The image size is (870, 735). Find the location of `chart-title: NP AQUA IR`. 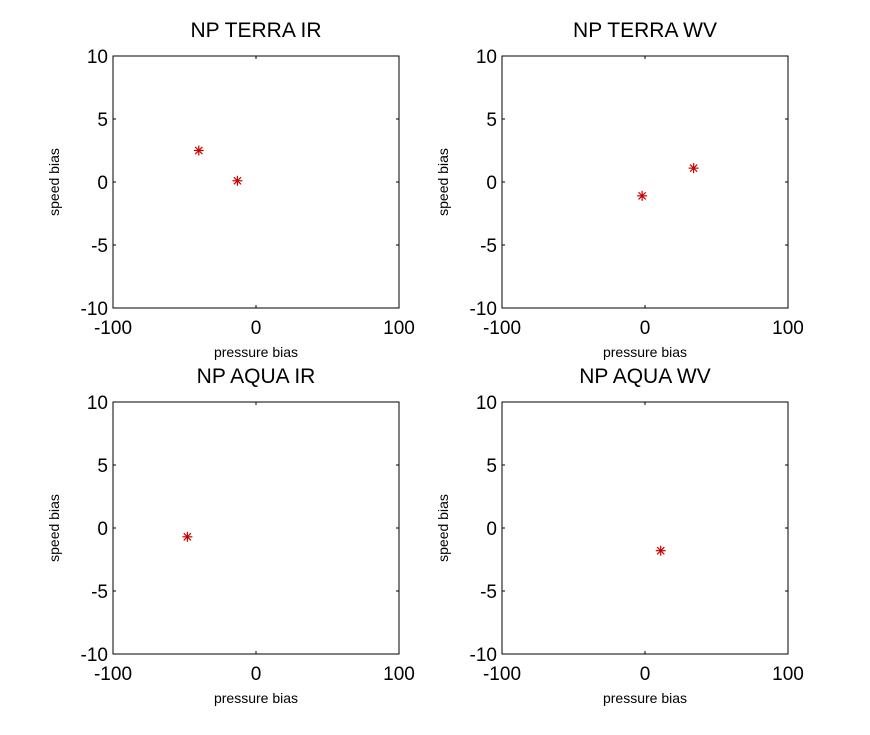

chart-title: NP AQUA IR is located at coordinates (256, 376).